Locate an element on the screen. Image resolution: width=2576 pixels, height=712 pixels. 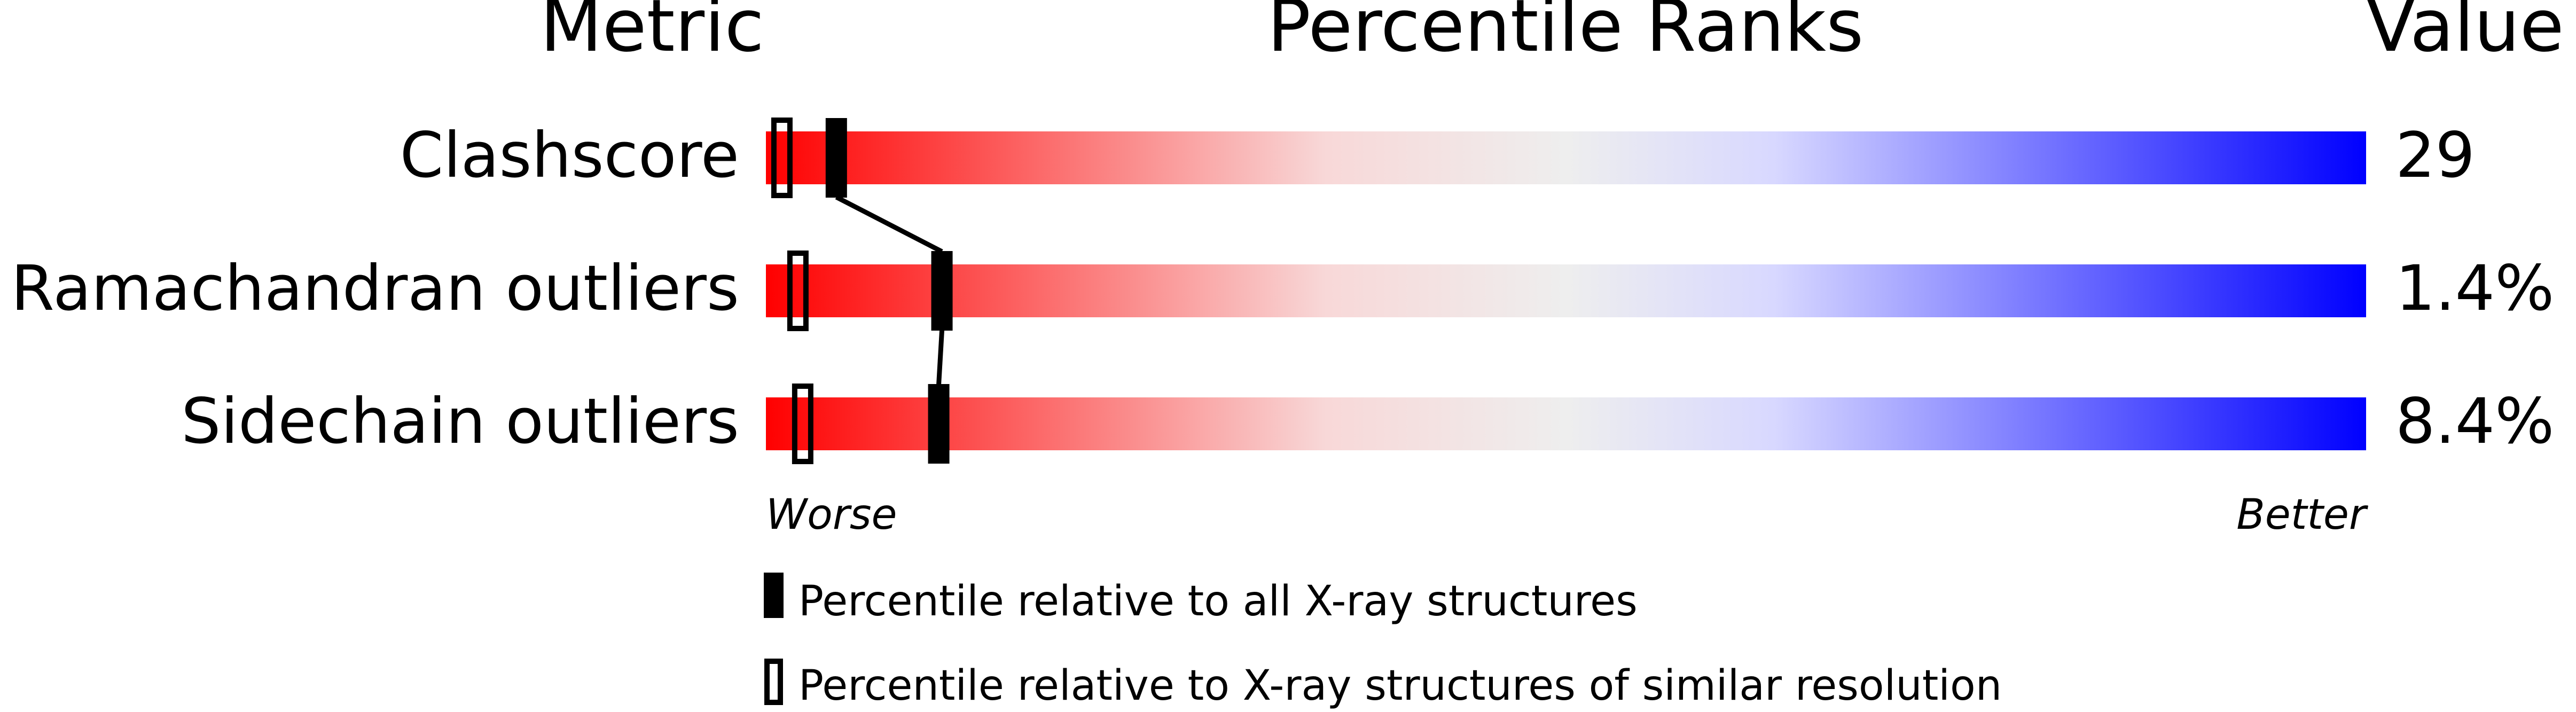
worse-label: Worse is located at coordinates (831, 515).